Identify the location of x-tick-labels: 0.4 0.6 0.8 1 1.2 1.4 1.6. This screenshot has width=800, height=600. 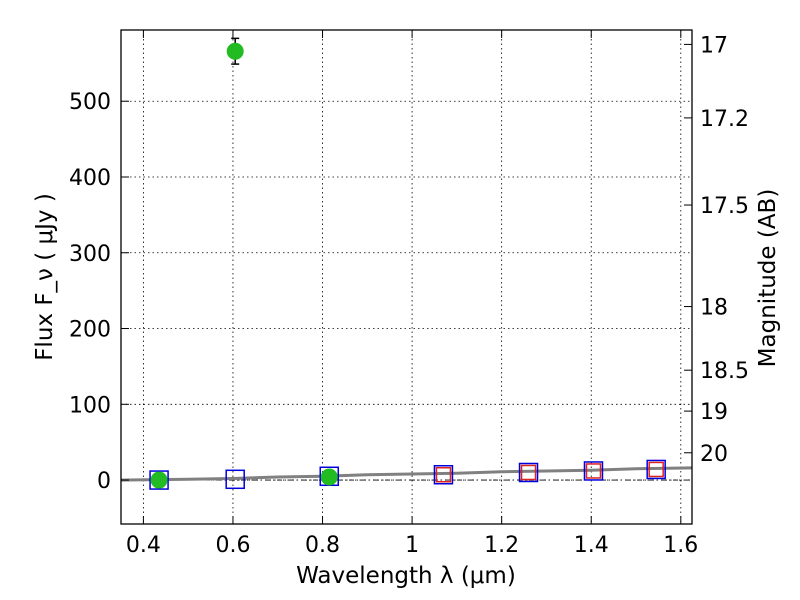
(412, 545).